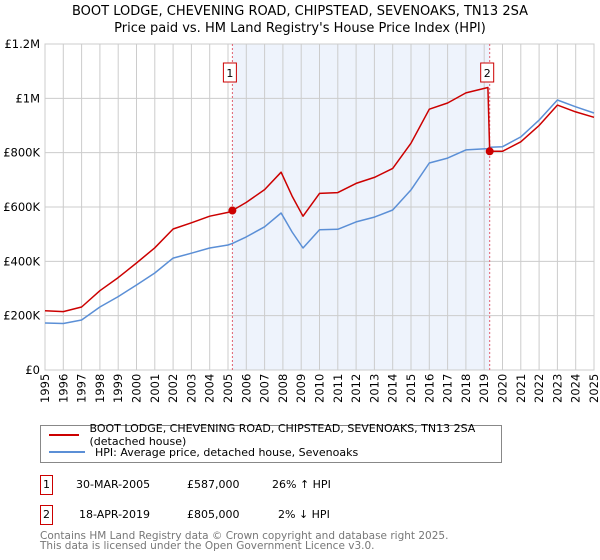 This screenshot has height=560, width=600. Describe the element at coordinates (27, 98) in the screenshot. I see `y-tick-label: £1M` at that location.